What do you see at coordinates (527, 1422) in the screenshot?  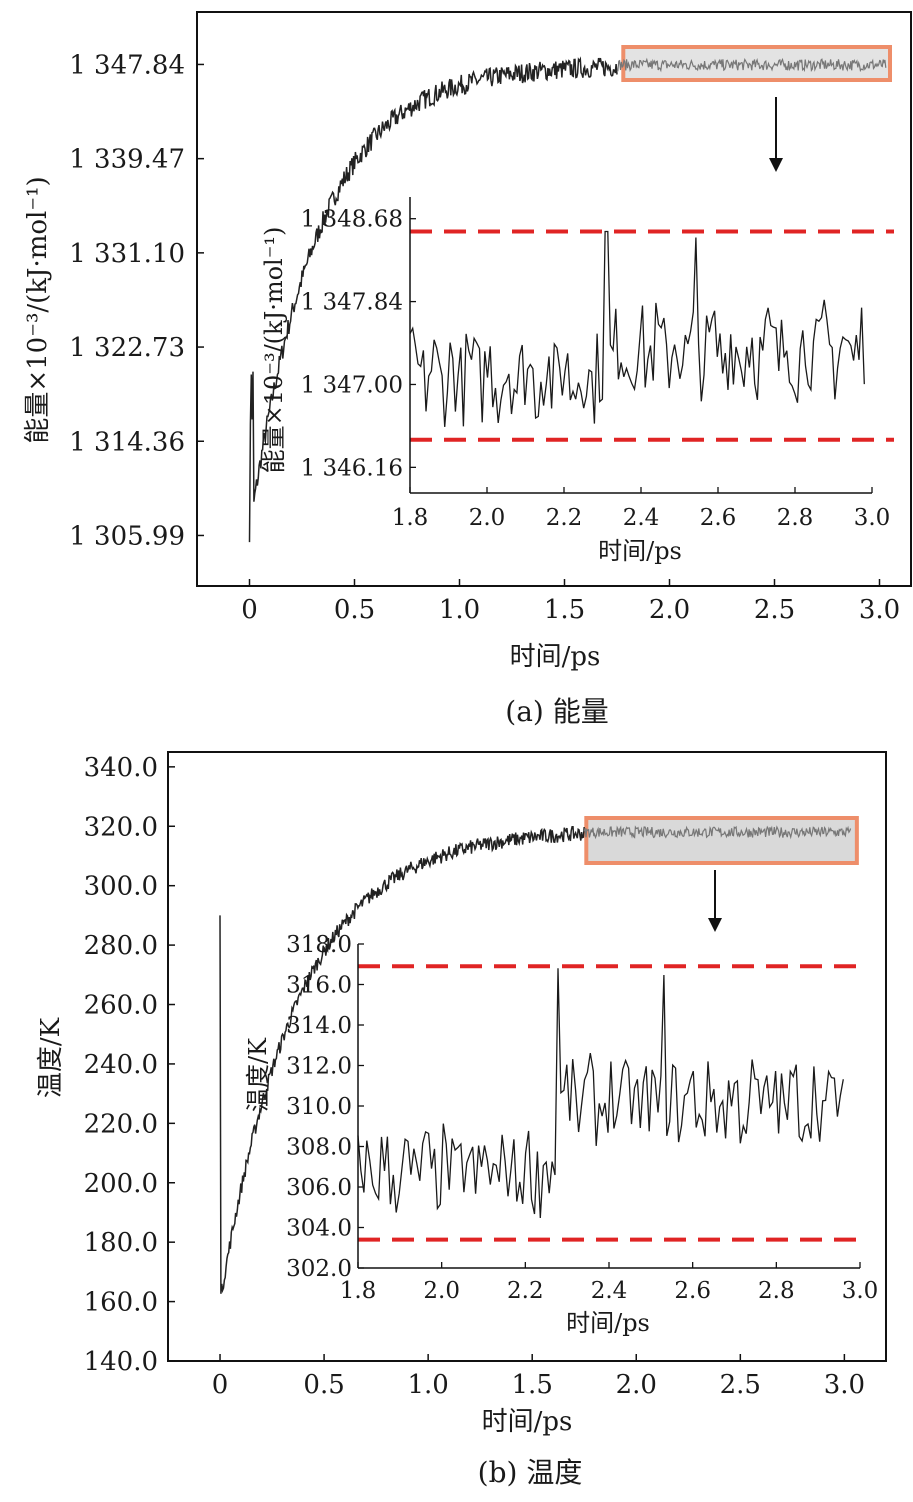 I see `temperature-x-label: 时间/ps` at bounding box center [527, 1422].